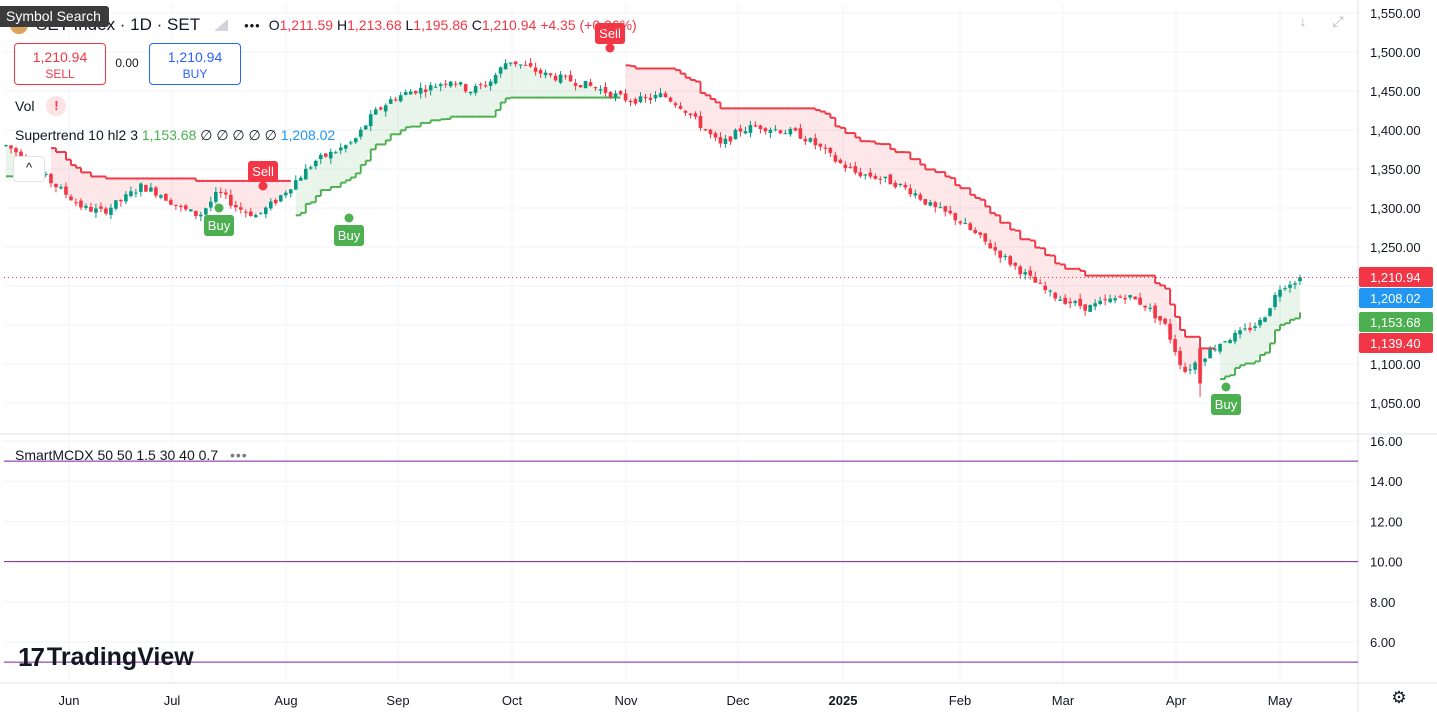 This screenshot has height=712, width=1437. Describe the element at coordinates (1303, 21) in the screenshot. I see `download-icon: ↓` at that location.